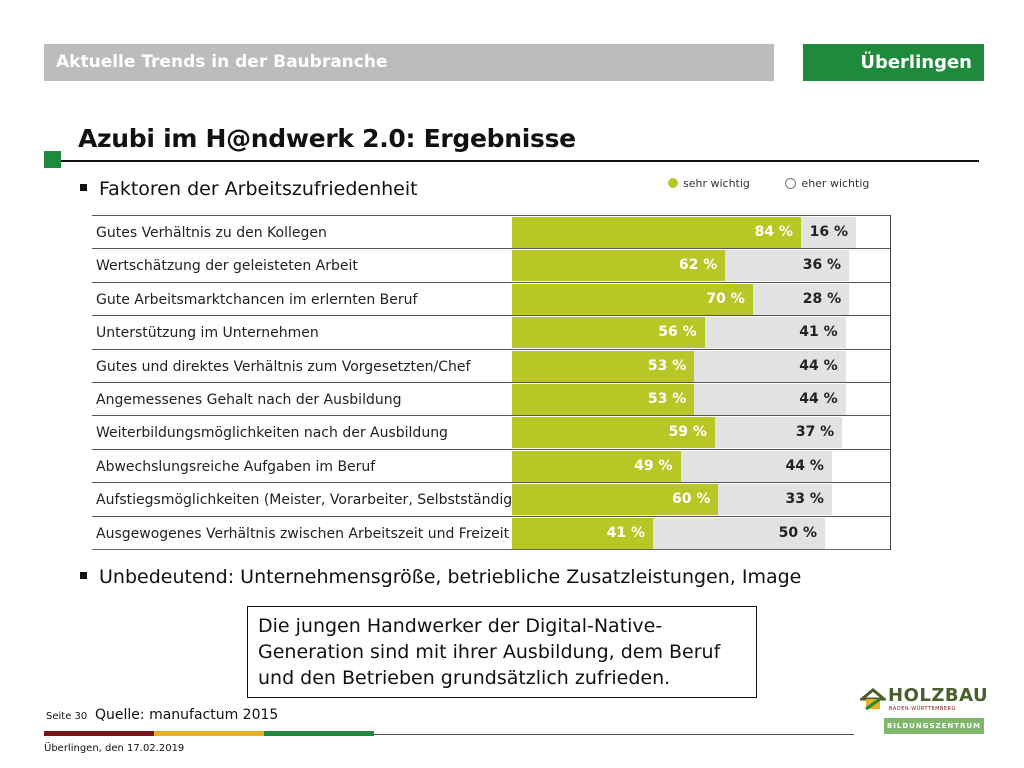  I want to click on bullet-factors-text: Faktoren der Arbeitszufriedenheit, so click(258, 189).